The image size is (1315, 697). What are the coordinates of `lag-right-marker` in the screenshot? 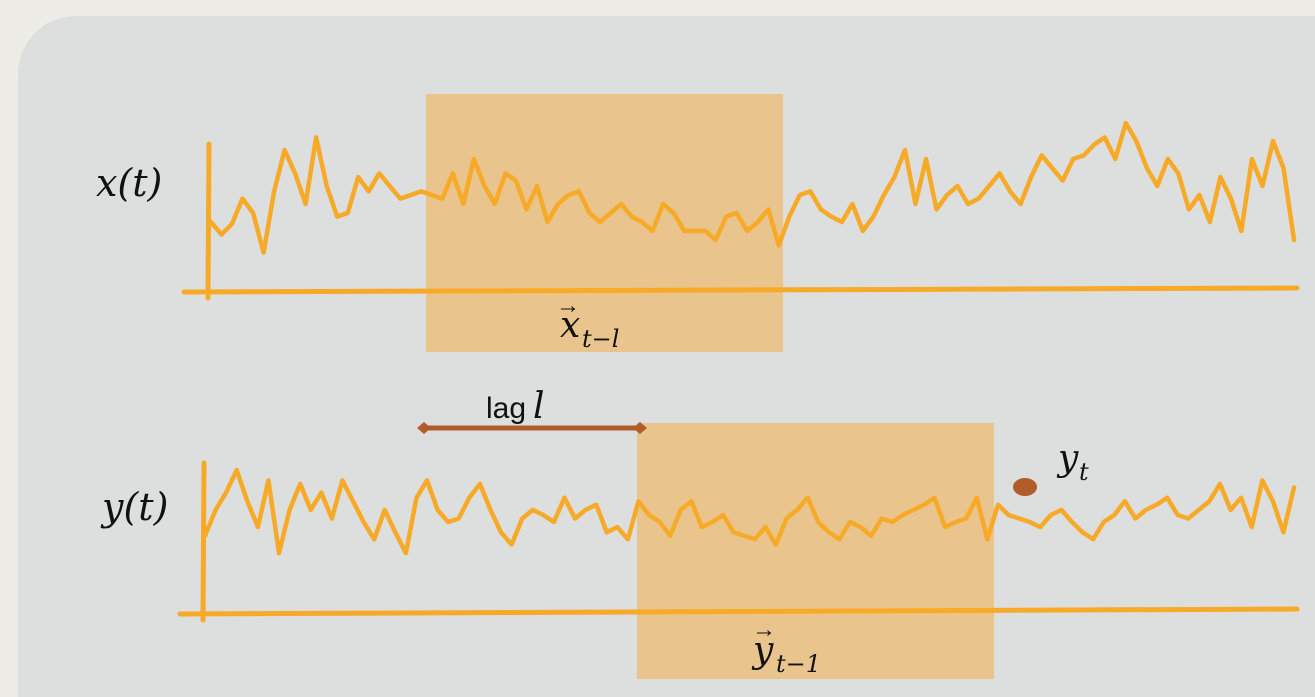 It's located at (640, 428).